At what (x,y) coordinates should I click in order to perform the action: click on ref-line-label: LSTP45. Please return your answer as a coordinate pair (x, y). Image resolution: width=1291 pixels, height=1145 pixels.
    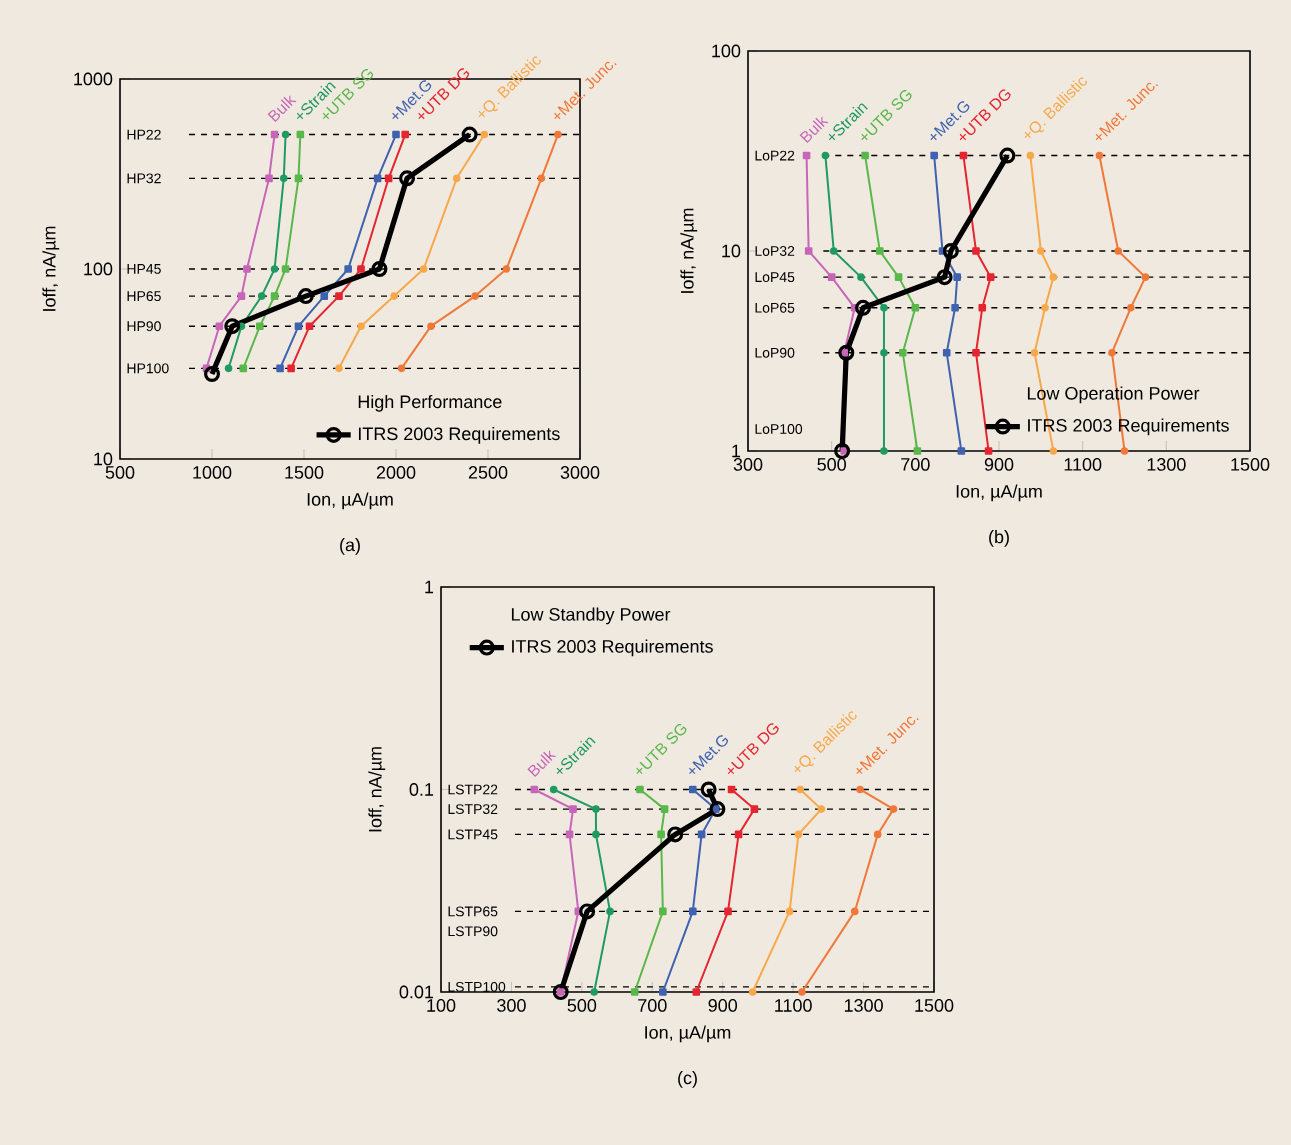
    Looking at the image, I should click on (473, 834).